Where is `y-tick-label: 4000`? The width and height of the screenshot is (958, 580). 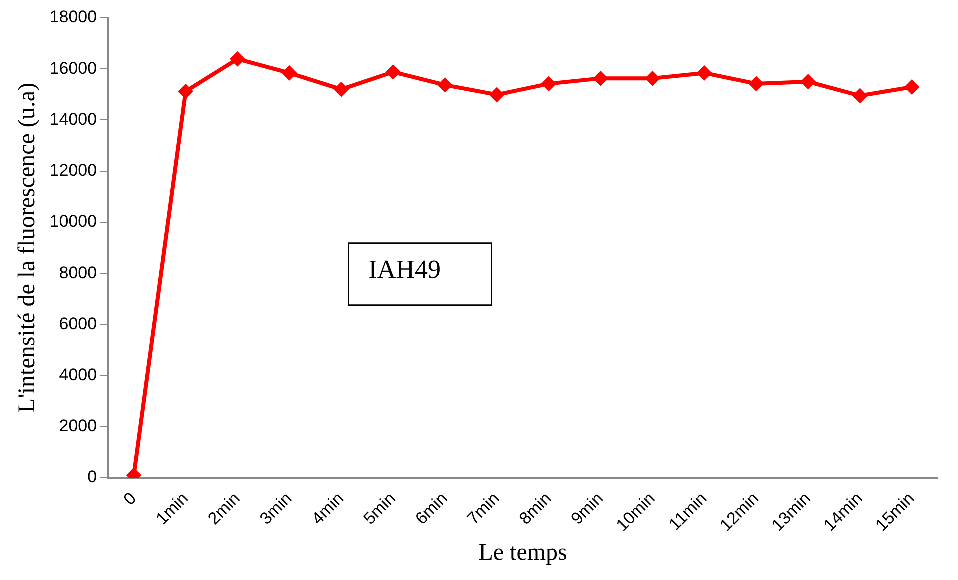
y-tick-label: 4000 is located at coordinates (78, 374).